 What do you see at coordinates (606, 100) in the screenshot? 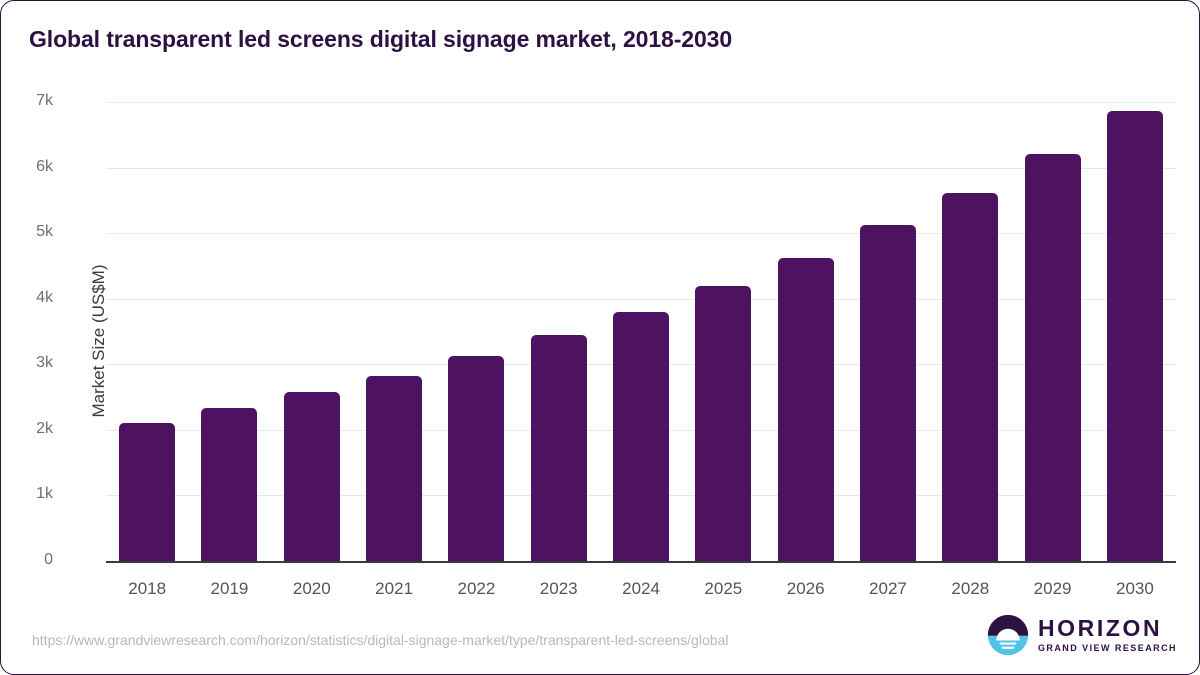
I see `y-gridline: 7k` at bounding box center [606, 100].